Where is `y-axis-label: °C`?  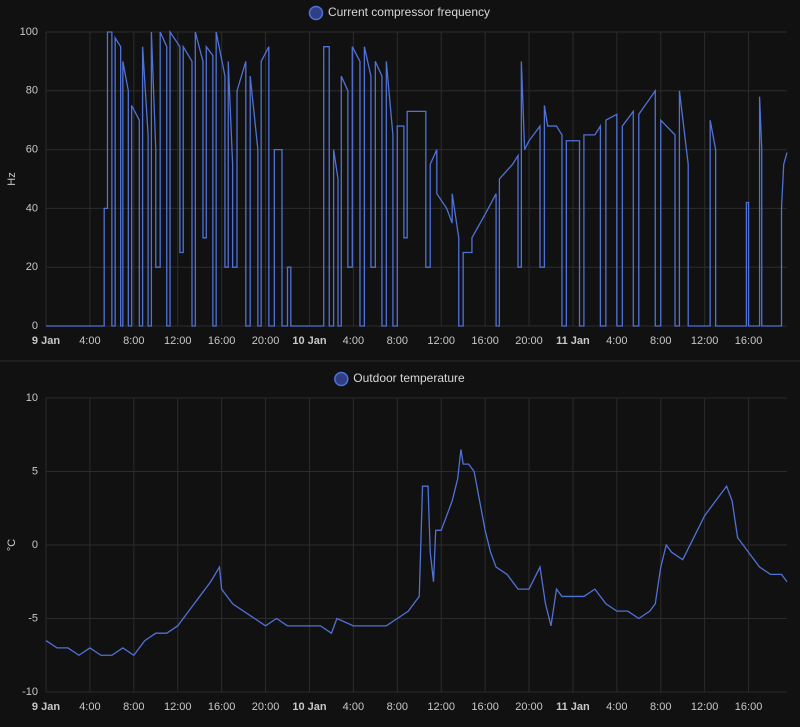 y-axis-label: °C is located at coordinates (12, 545).